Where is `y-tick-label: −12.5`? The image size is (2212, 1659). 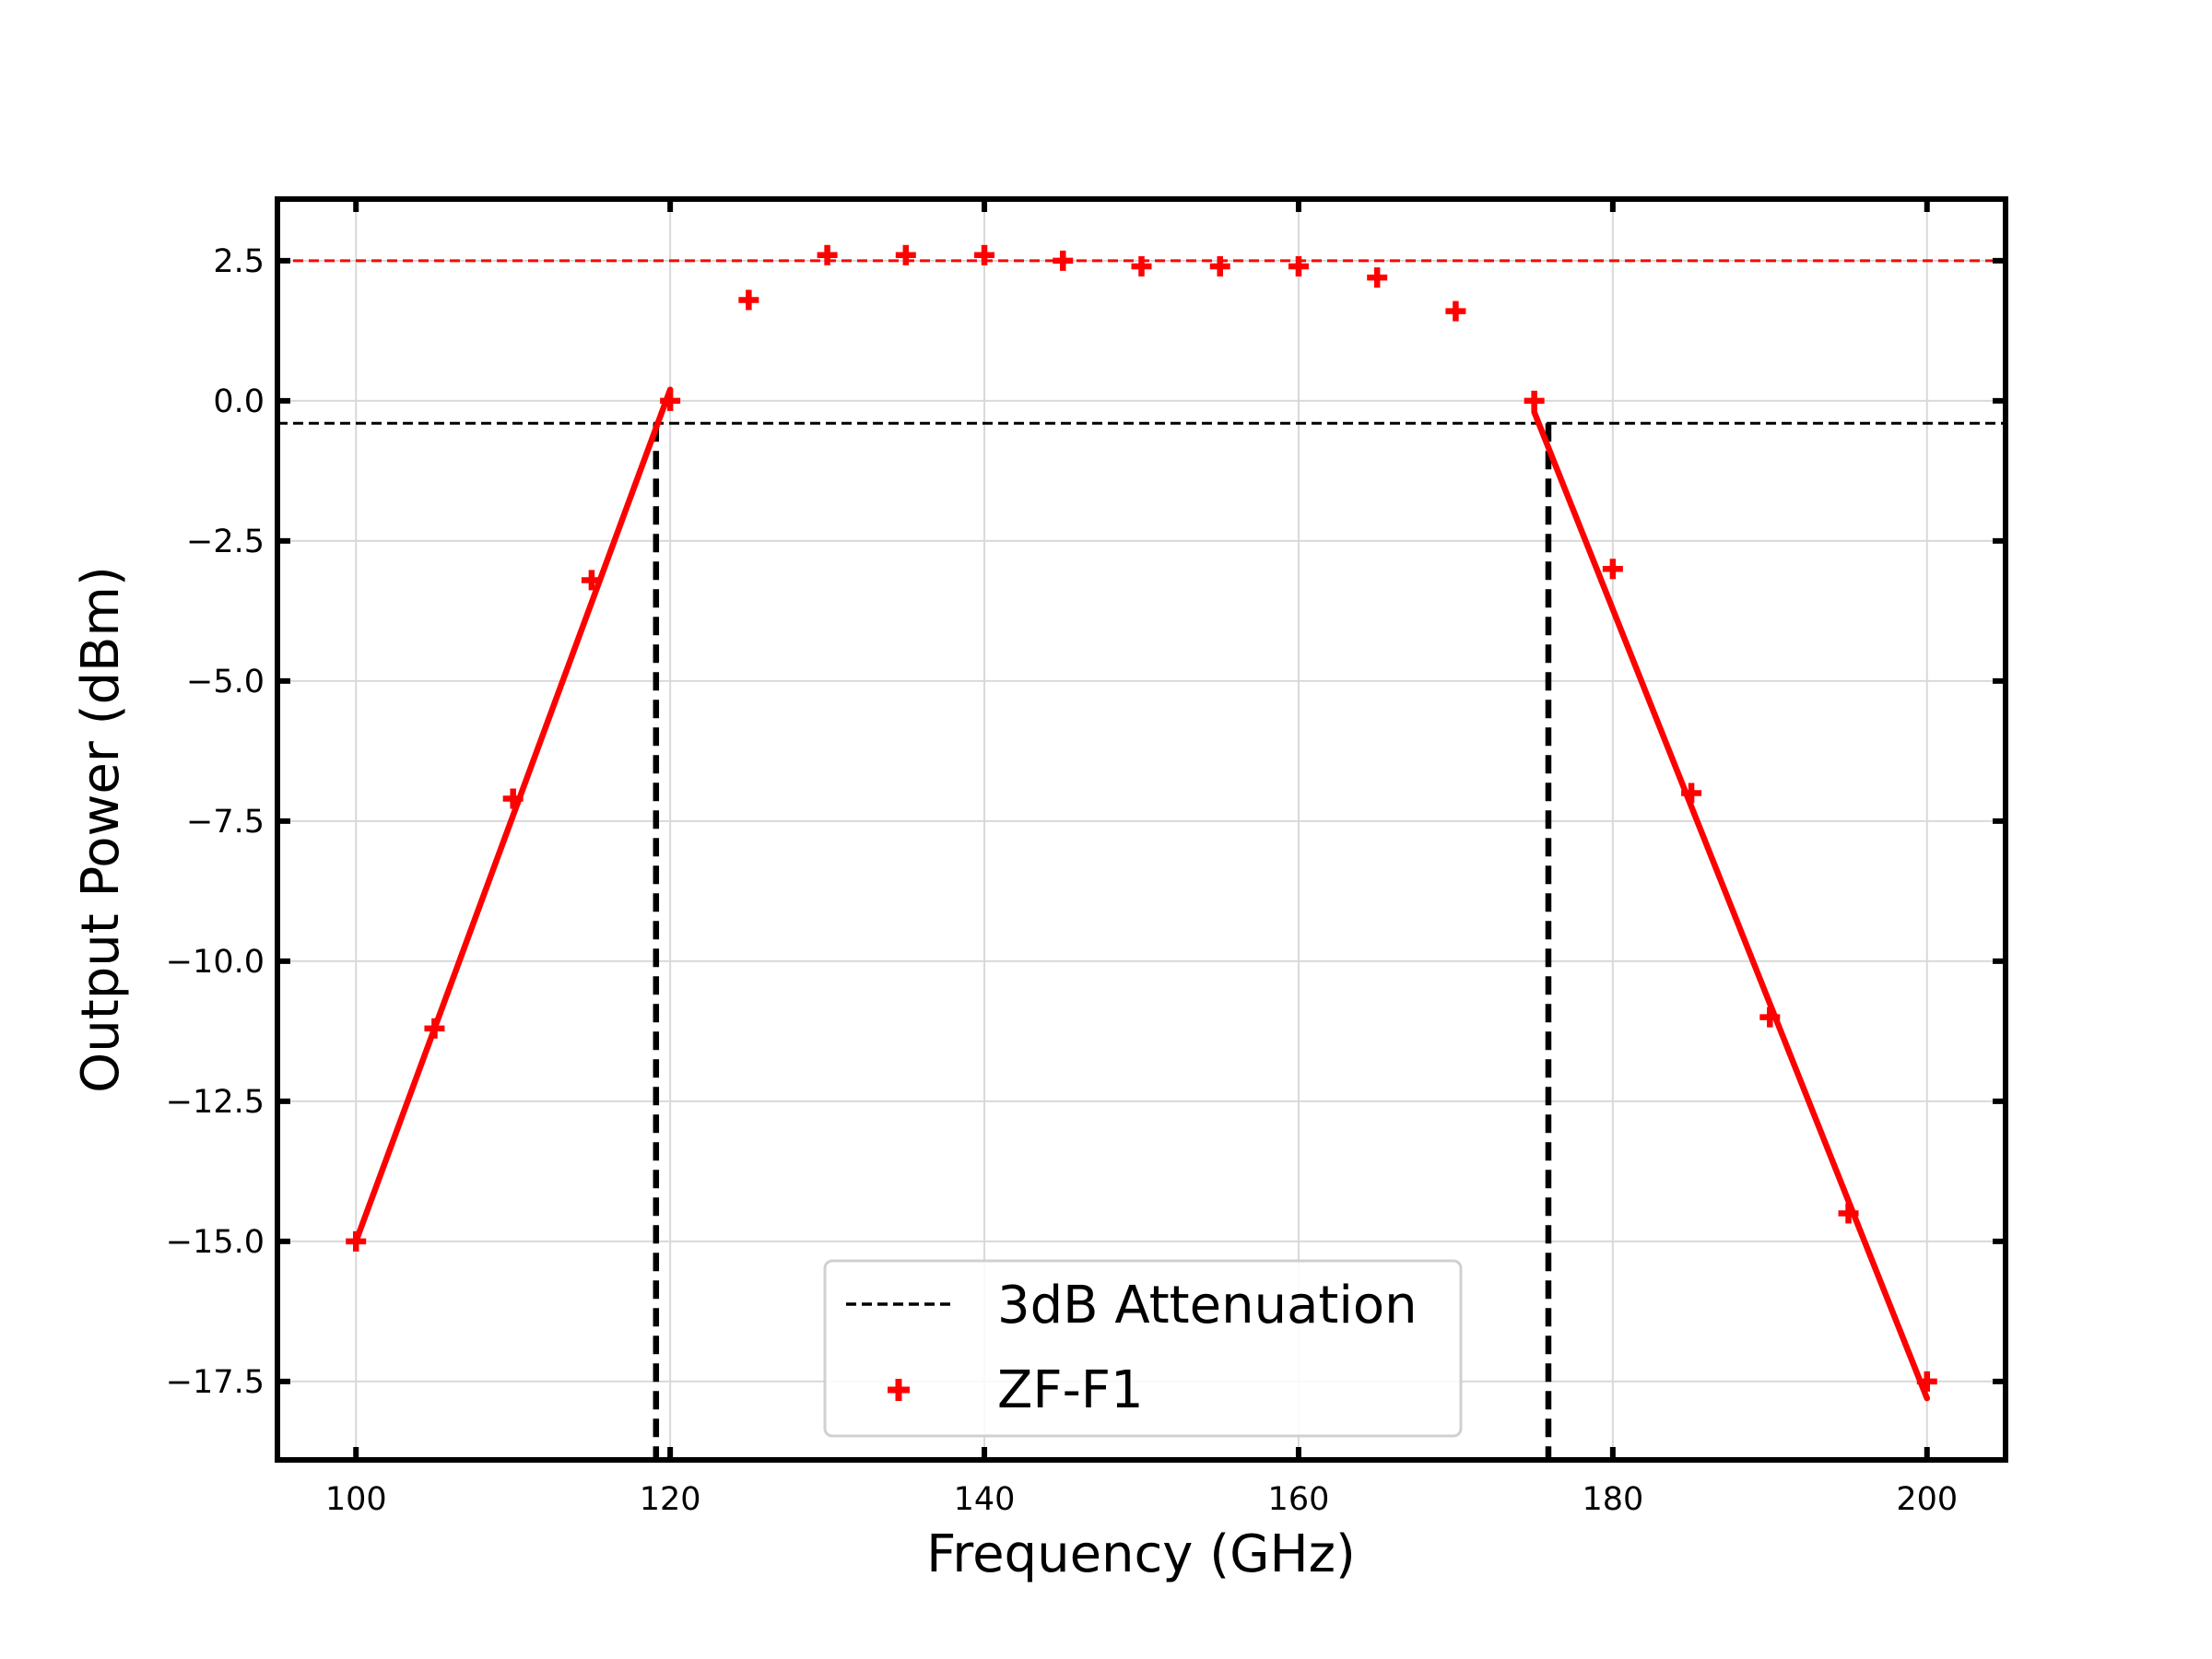 y-tick-label: −12.5 is located at coordinates (215, 1102).